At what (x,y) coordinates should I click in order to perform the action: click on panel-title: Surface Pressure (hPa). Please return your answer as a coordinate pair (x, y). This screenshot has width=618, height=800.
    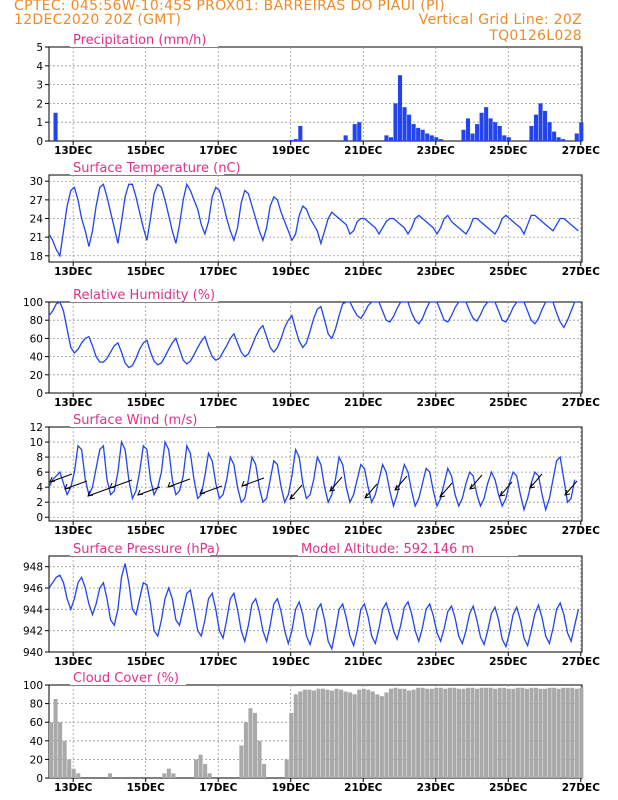
    Looking at the image, I should click on (146, 549).